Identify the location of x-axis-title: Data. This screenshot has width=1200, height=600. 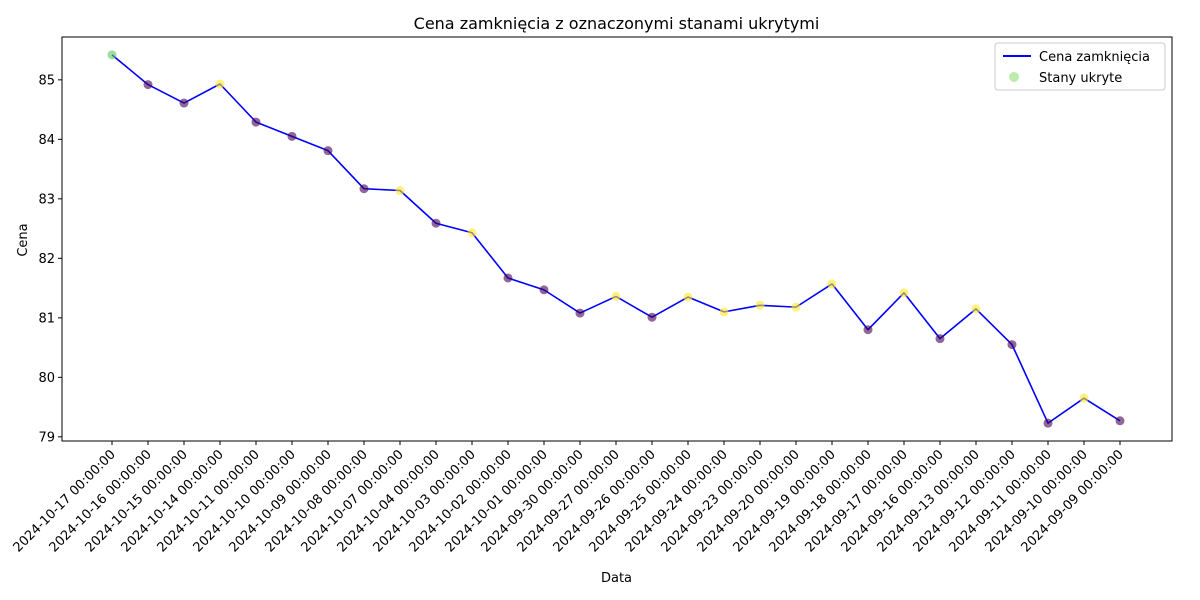
(616, 578).